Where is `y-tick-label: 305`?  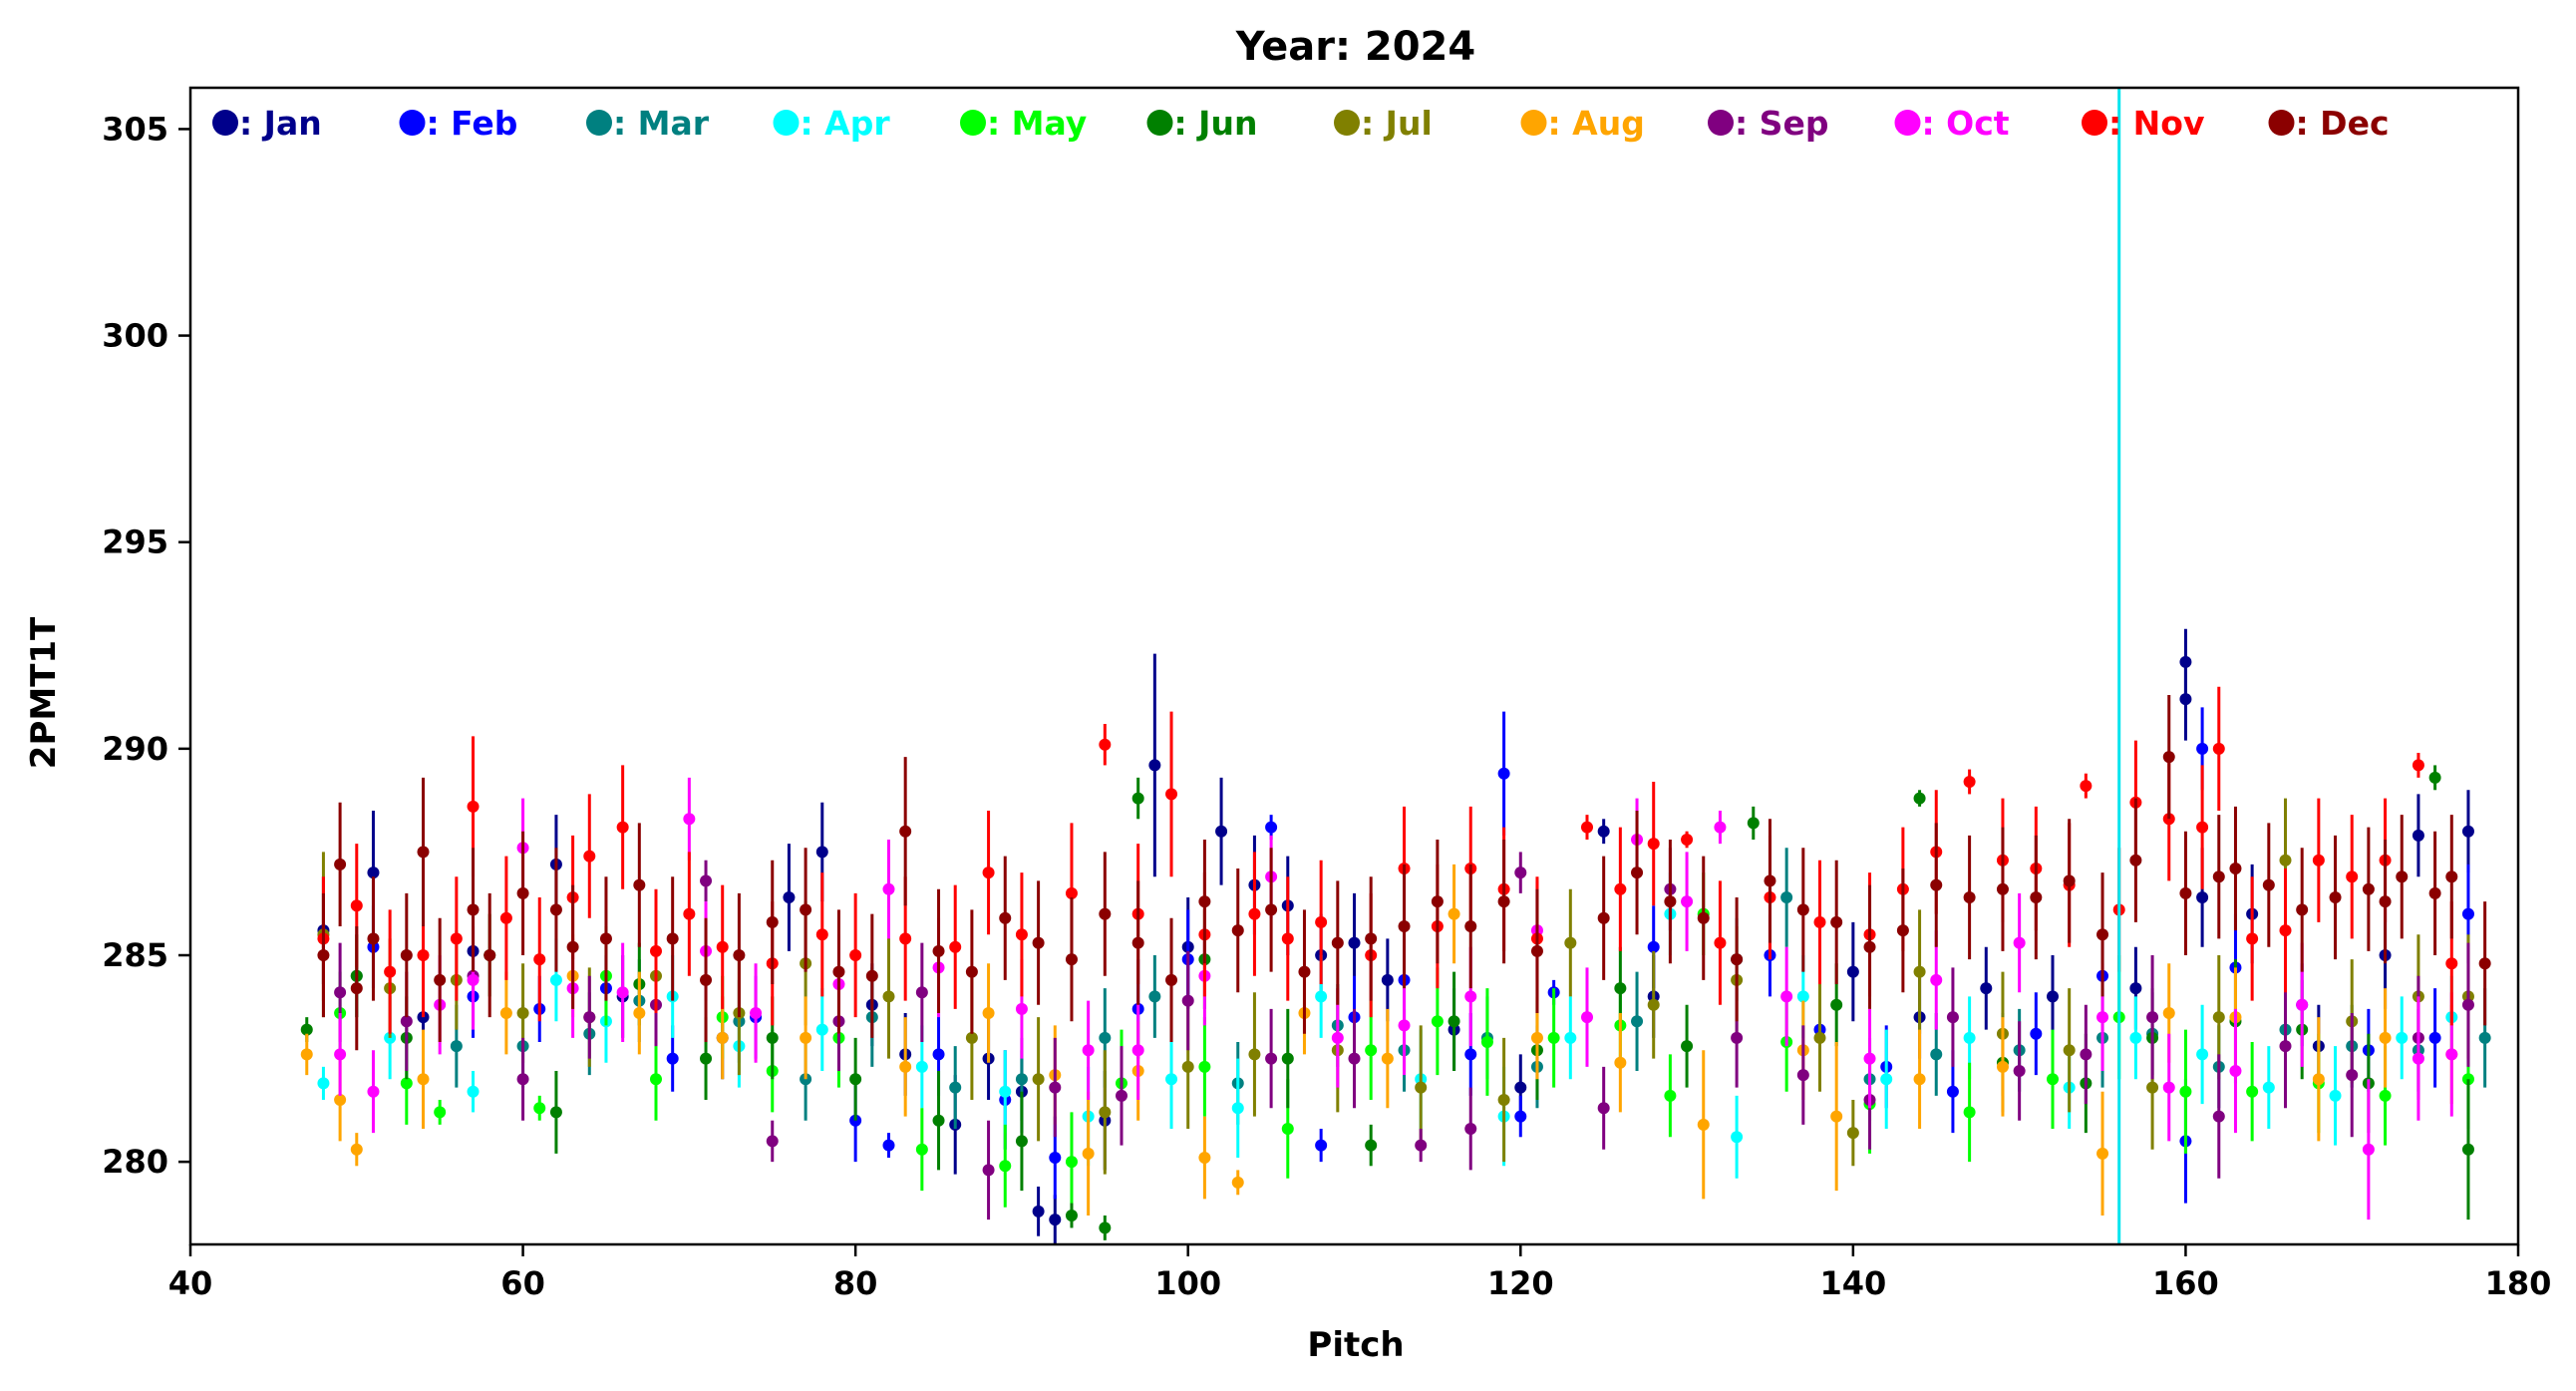
y-tick-label: 305 is located at coordinates (135, 129).